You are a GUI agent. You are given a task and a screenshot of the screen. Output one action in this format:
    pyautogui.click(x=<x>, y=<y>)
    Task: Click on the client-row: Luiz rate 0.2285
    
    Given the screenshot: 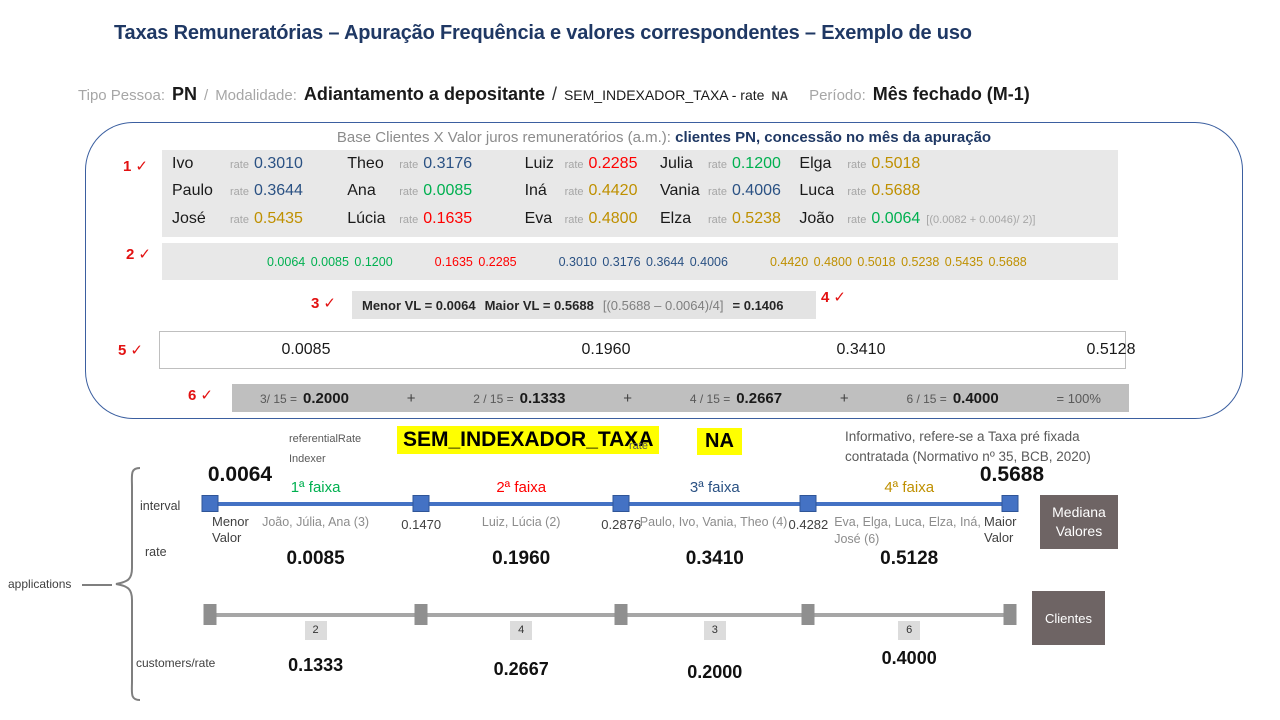 What is the action you would take?
    pyautogui.click(x=592, y=168)
    